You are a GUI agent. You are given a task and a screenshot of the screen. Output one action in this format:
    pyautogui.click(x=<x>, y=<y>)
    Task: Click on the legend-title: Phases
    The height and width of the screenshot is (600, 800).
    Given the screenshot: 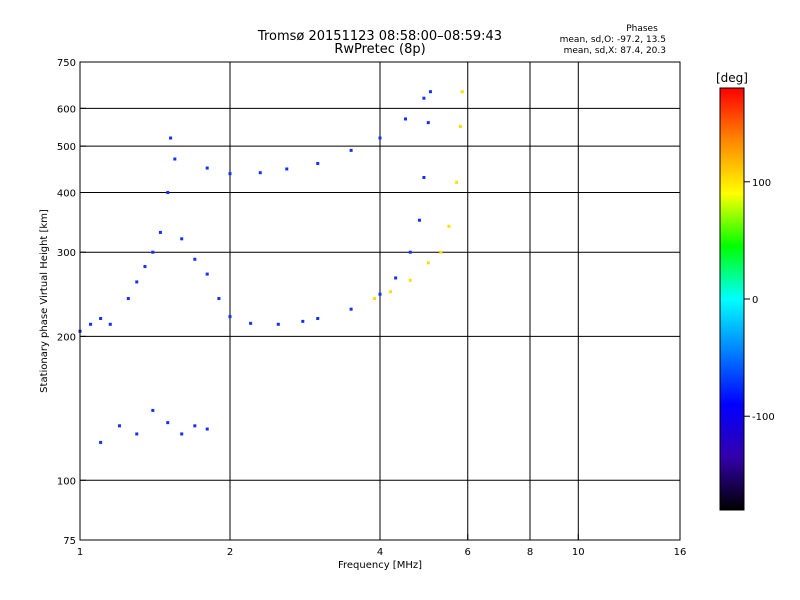 What is the action you would take?
    pyautogui.click(x=642, y=29)
    